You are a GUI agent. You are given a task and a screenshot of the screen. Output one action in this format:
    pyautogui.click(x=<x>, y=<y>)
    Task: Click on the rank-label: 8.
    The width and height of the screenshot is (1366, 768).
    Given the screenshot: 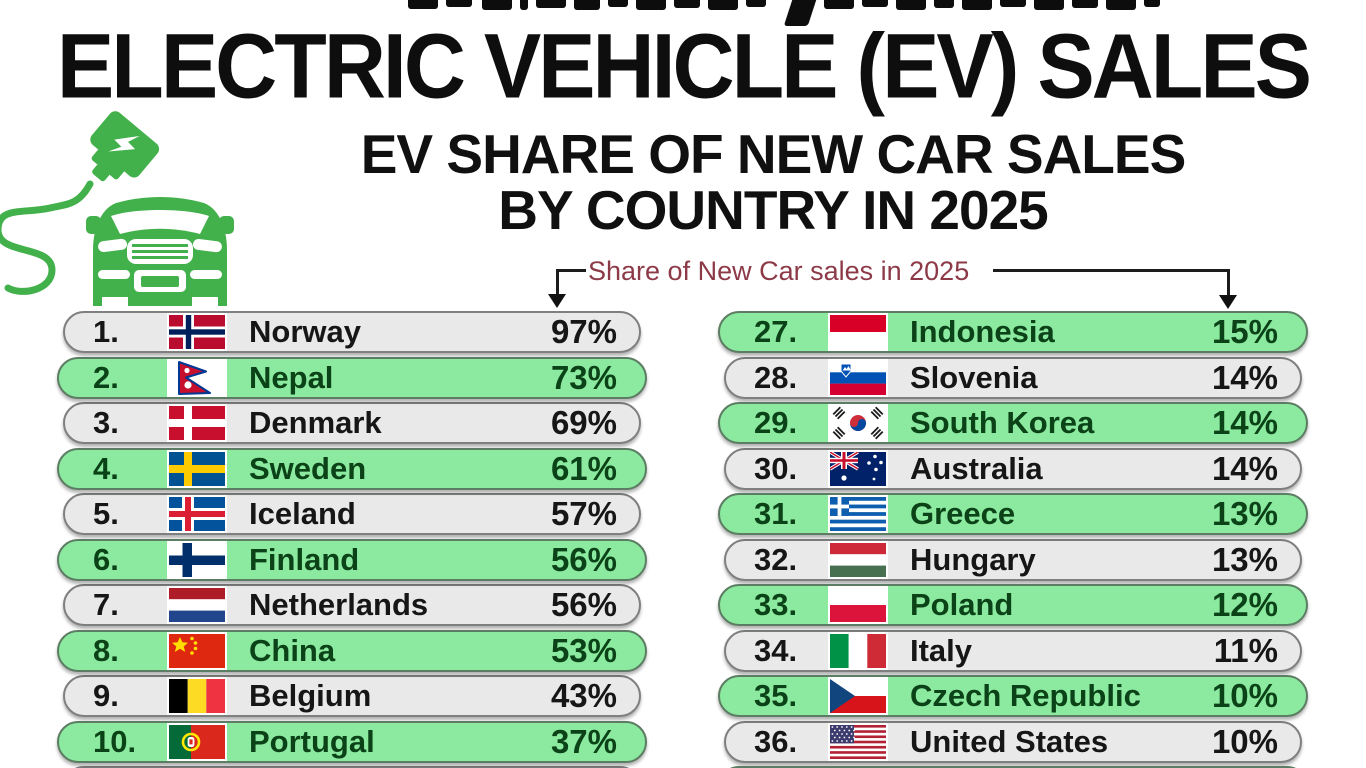 What is the action you would take?
    pyautogui.click(x=106, y=650)
    